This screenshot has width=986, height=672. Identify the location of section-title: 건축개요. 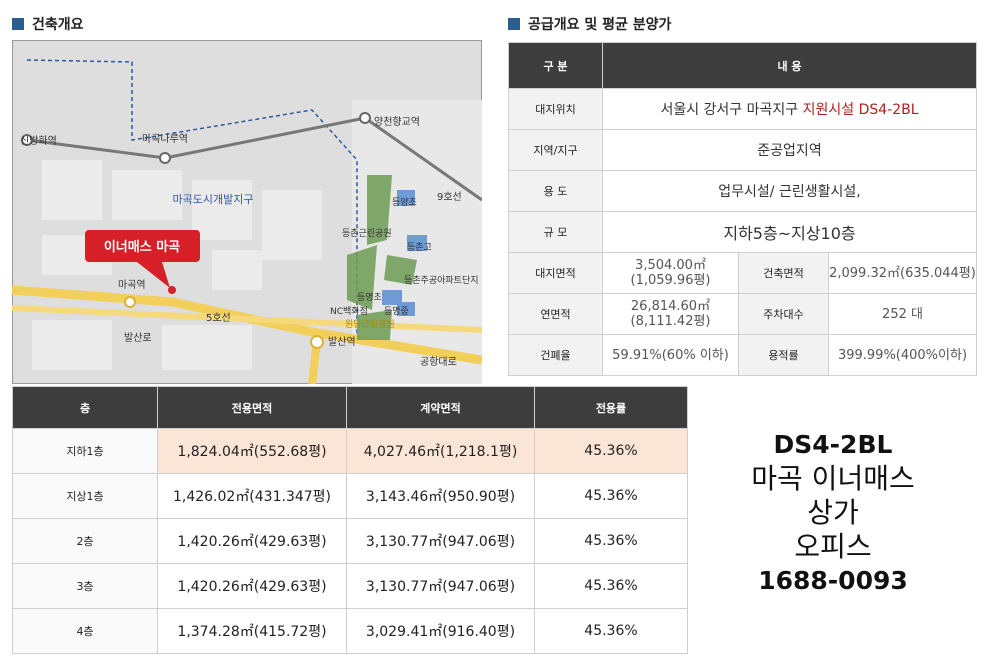
(48, 24).